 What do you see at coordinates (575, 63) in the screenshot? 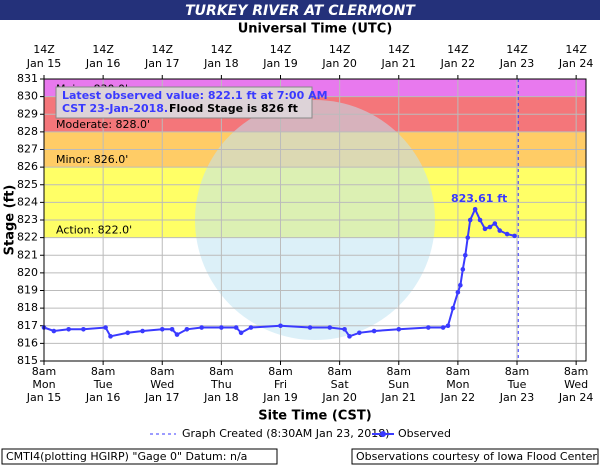
I see `x2-tick-date: Jan 24` at bounding box center [575, 63].